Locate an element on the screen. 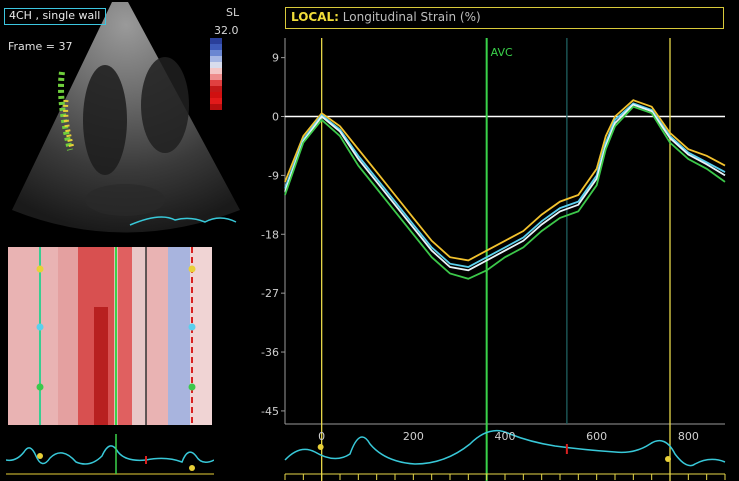 This screenshot has width=739, height=481. x-tick-label: 0 is located at coordinates (321, 436).